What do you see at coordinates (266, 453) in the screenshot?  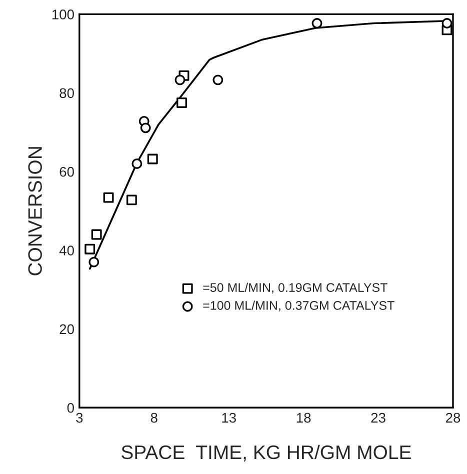 I see `x-axis-title: SPACE TIME, KG HR/GM MOLE` at bounding box center [266, 453].